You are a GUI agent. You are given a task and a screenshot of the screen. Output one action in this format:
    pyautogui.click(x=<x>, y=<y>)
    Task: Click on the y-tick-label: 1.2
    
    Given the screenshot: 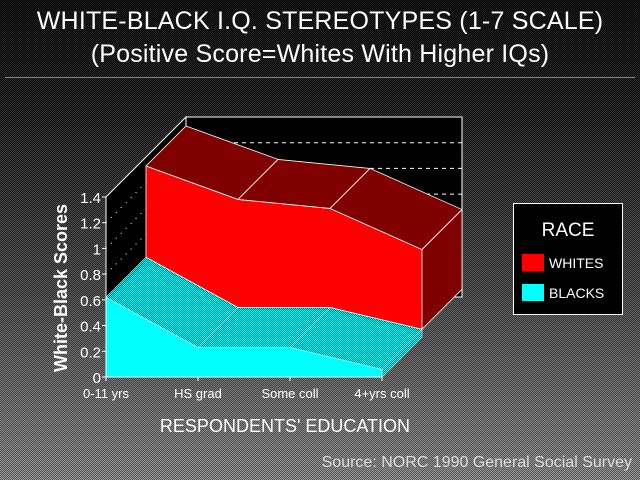 What is the action you would take?
    pyautogui.click(x=90, y=224)
    